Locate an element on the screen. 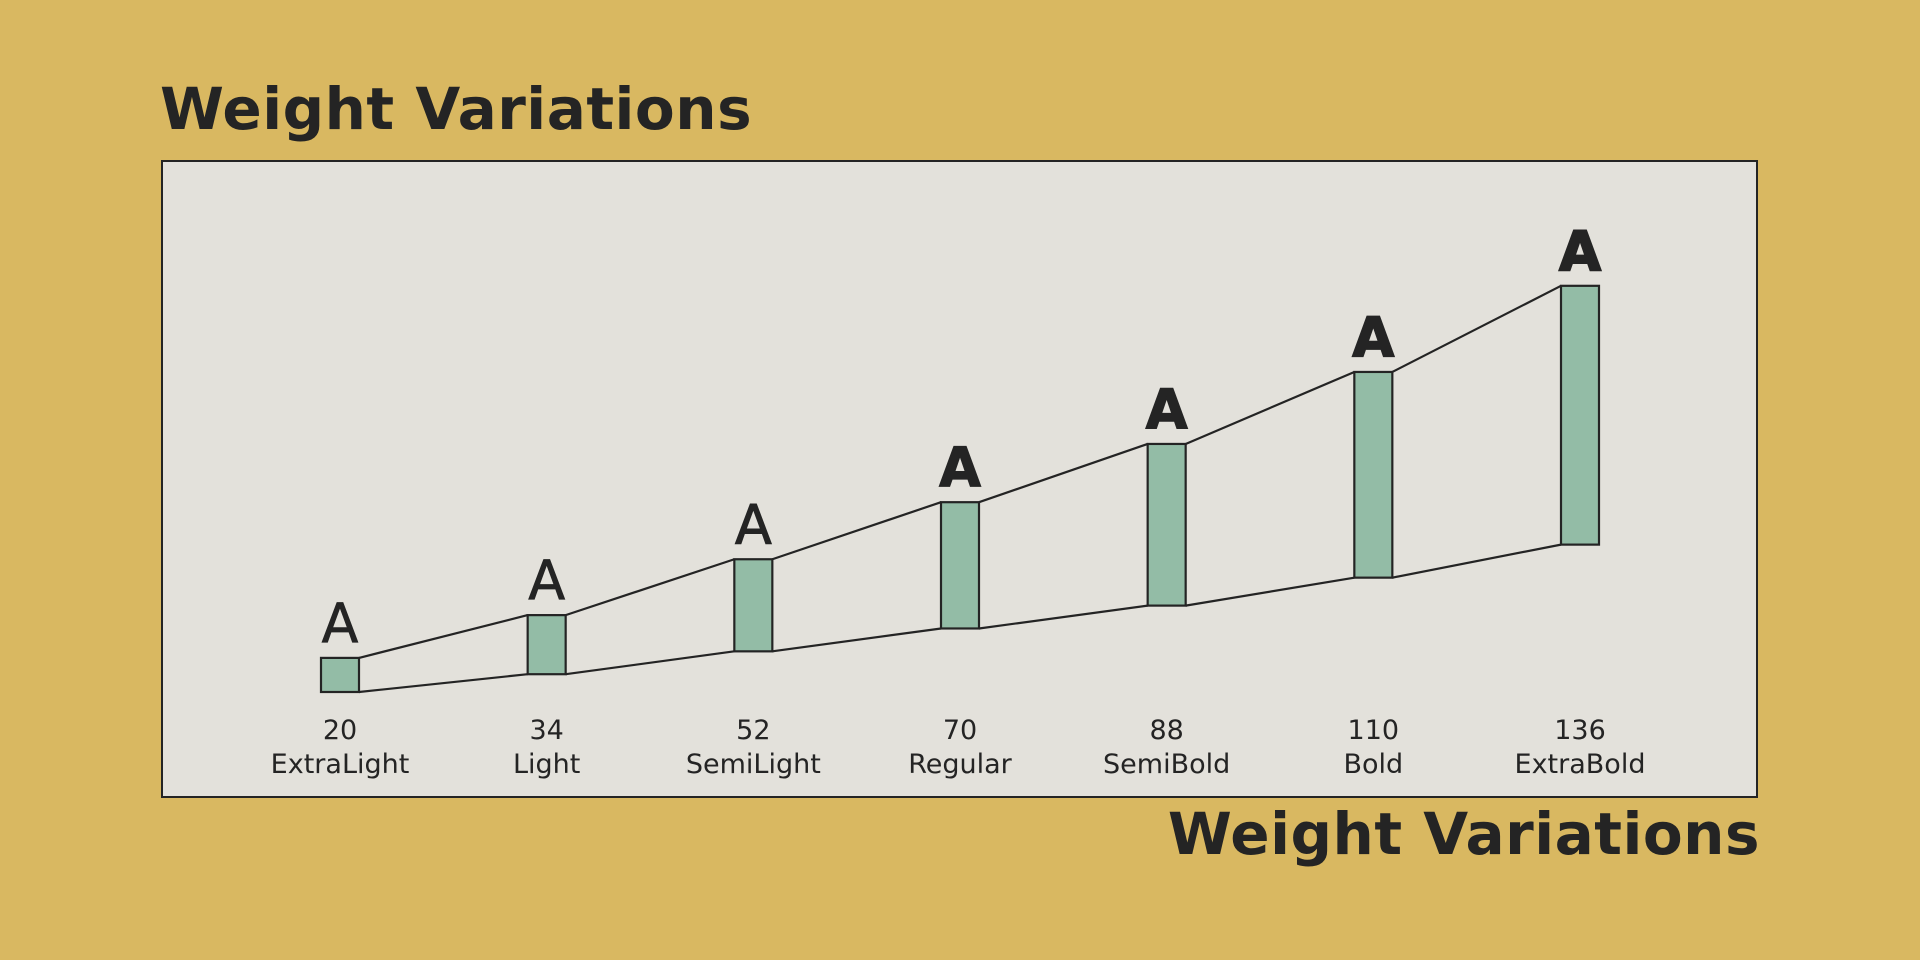 The image size is (1920, 960). value-label: 34 is located at coordinates (546, 730).